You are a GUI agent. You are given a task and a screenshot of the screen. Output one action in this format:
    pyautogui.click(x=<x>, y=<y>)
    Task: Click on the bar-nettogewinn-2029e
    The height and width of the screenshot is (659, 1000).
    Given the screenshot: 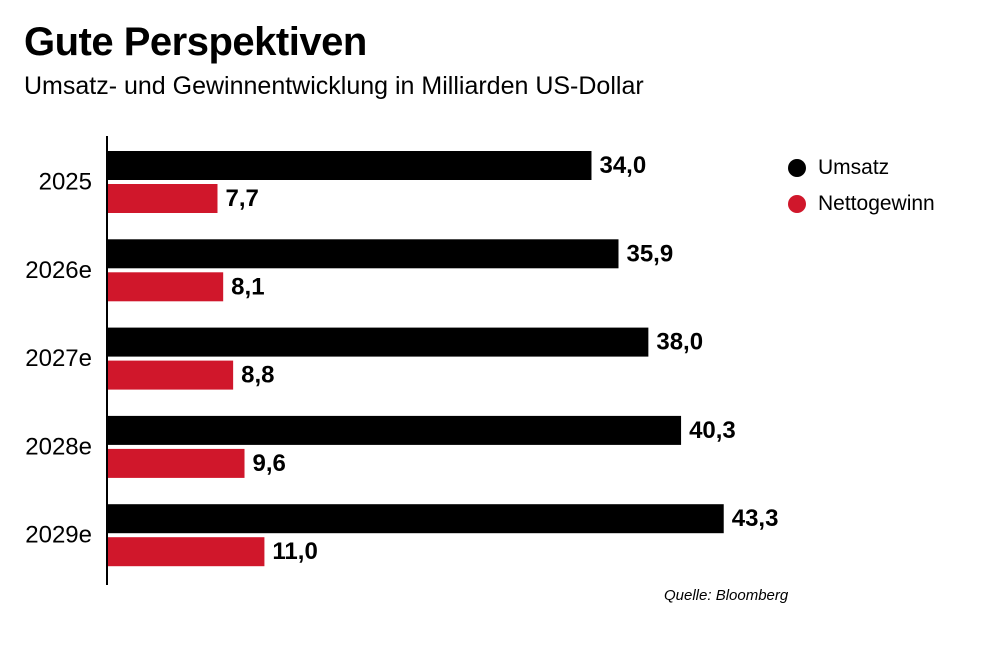 What is the action you would take?
    pyautogui.click(x=186, y=552)
    